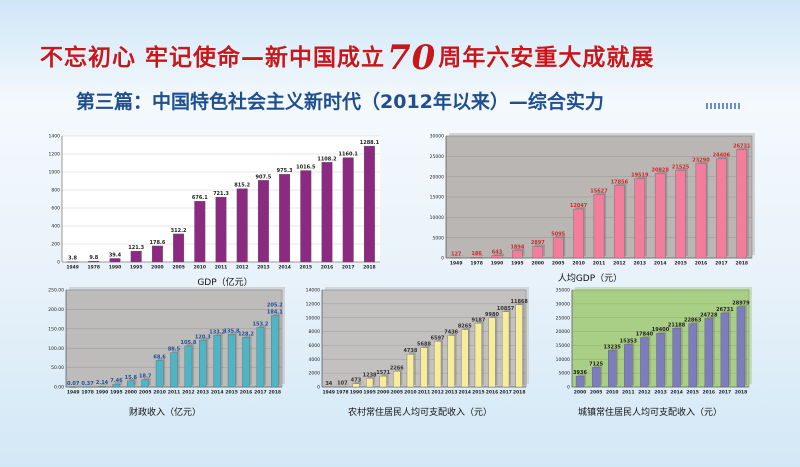  Describe the element at coordinates (87, 393) in the screenshot. I see `fiscal_revenue-xtick-label: 1978` at that location.